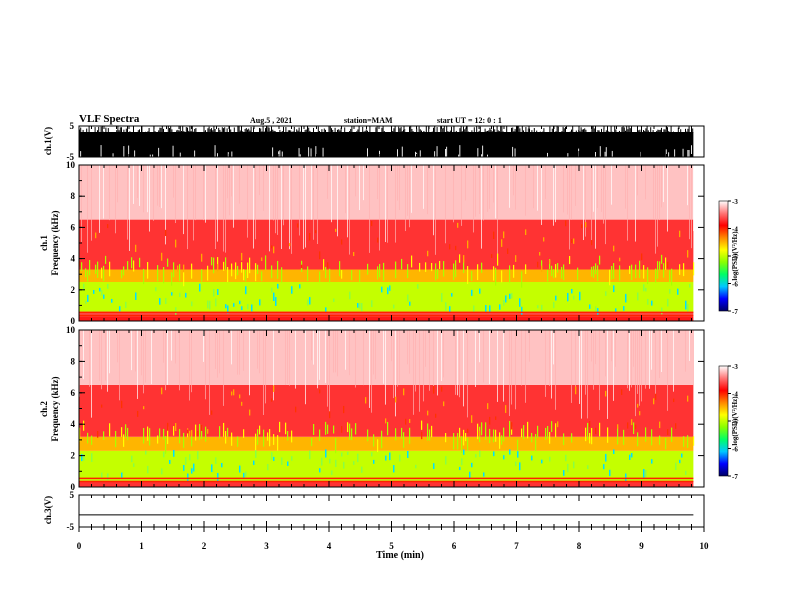 The image size is (792, 612). Describe the element at coordinates (723, 256) in the screenshot. I see `colorbar` at that location.